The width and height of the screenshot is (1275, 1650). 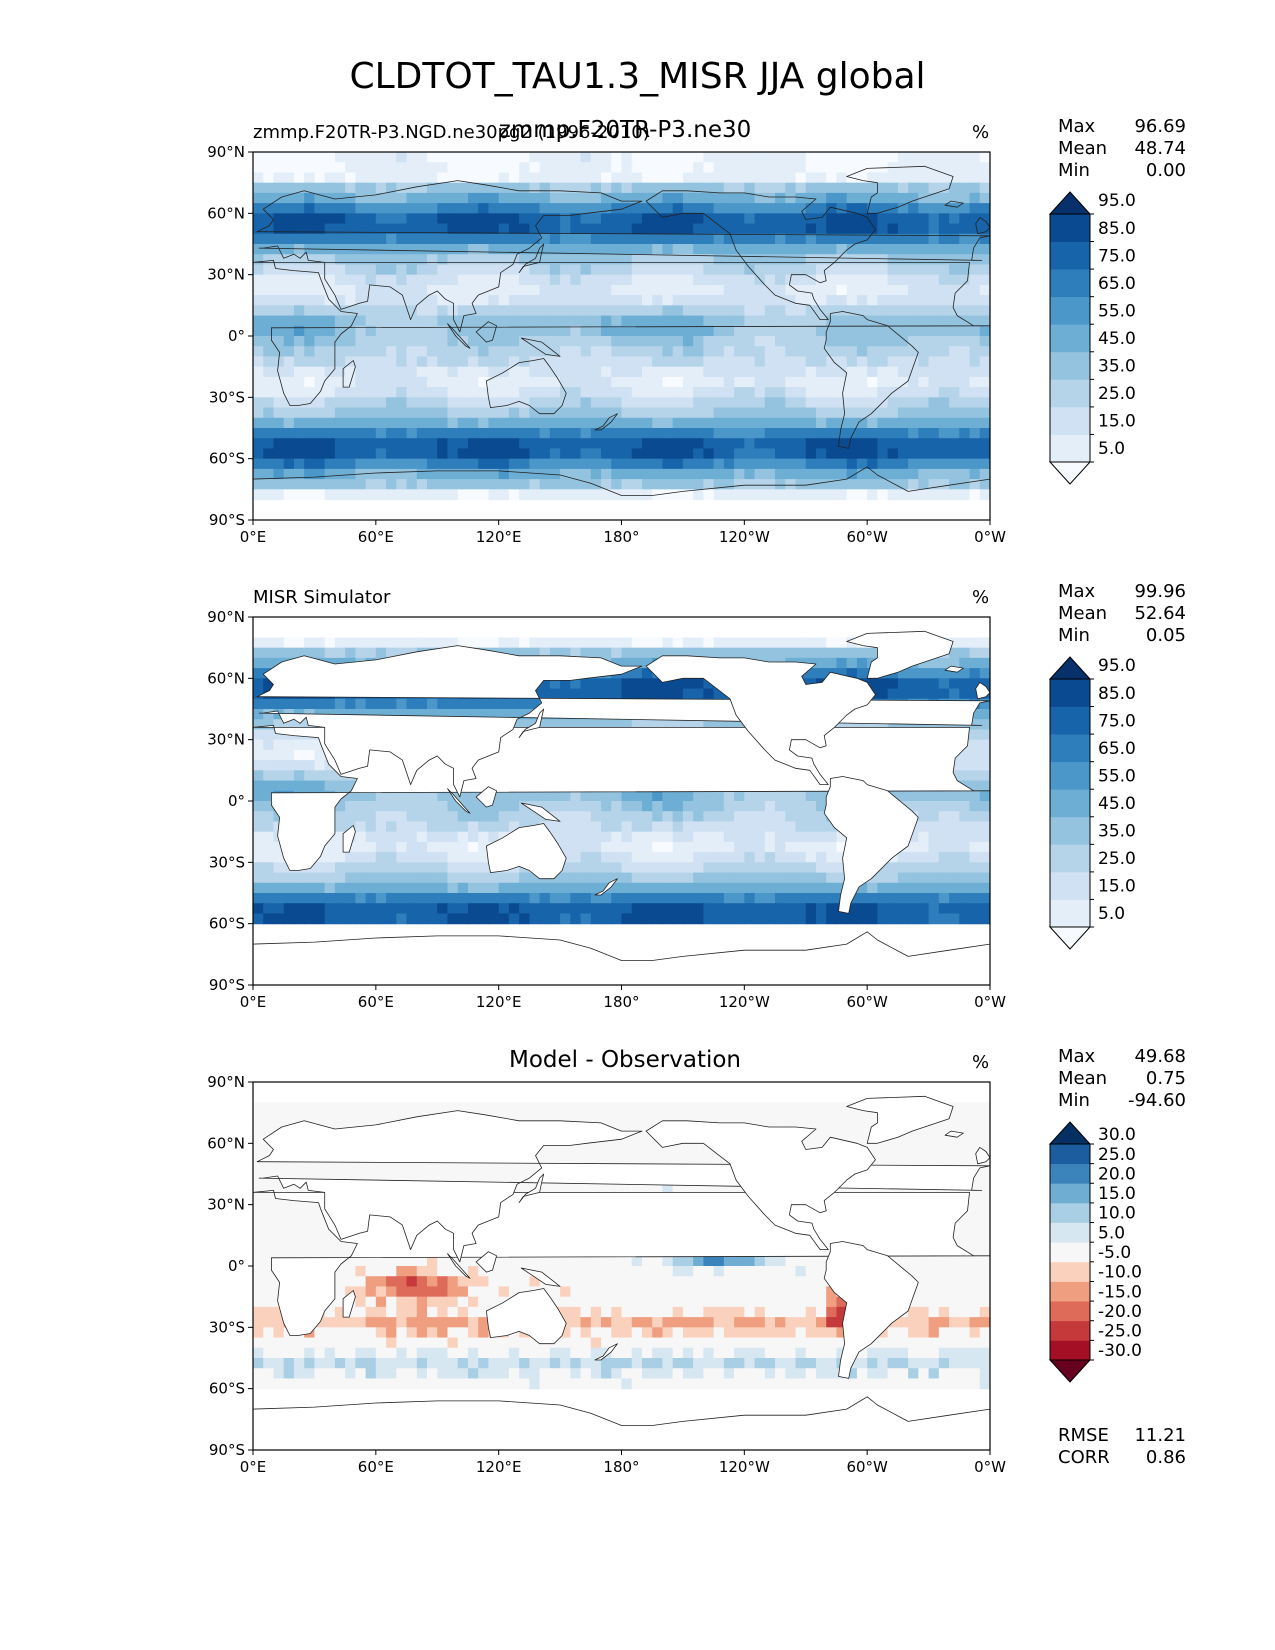 I want to click on x-tick-label: 180°, so click(x=621, y=537).